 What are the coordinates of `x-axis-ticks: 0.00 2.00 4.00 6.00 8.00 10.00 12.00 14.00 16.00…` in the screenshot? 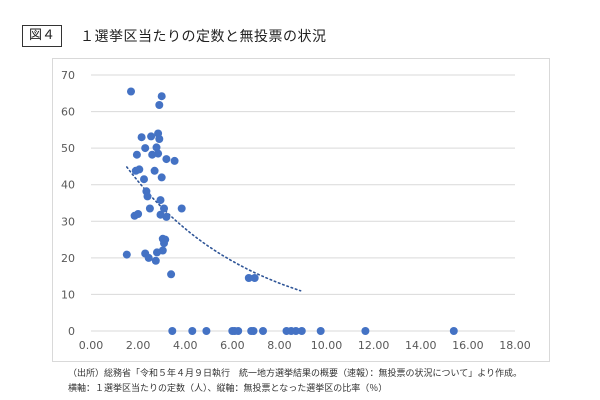 It's located at (305, 345).